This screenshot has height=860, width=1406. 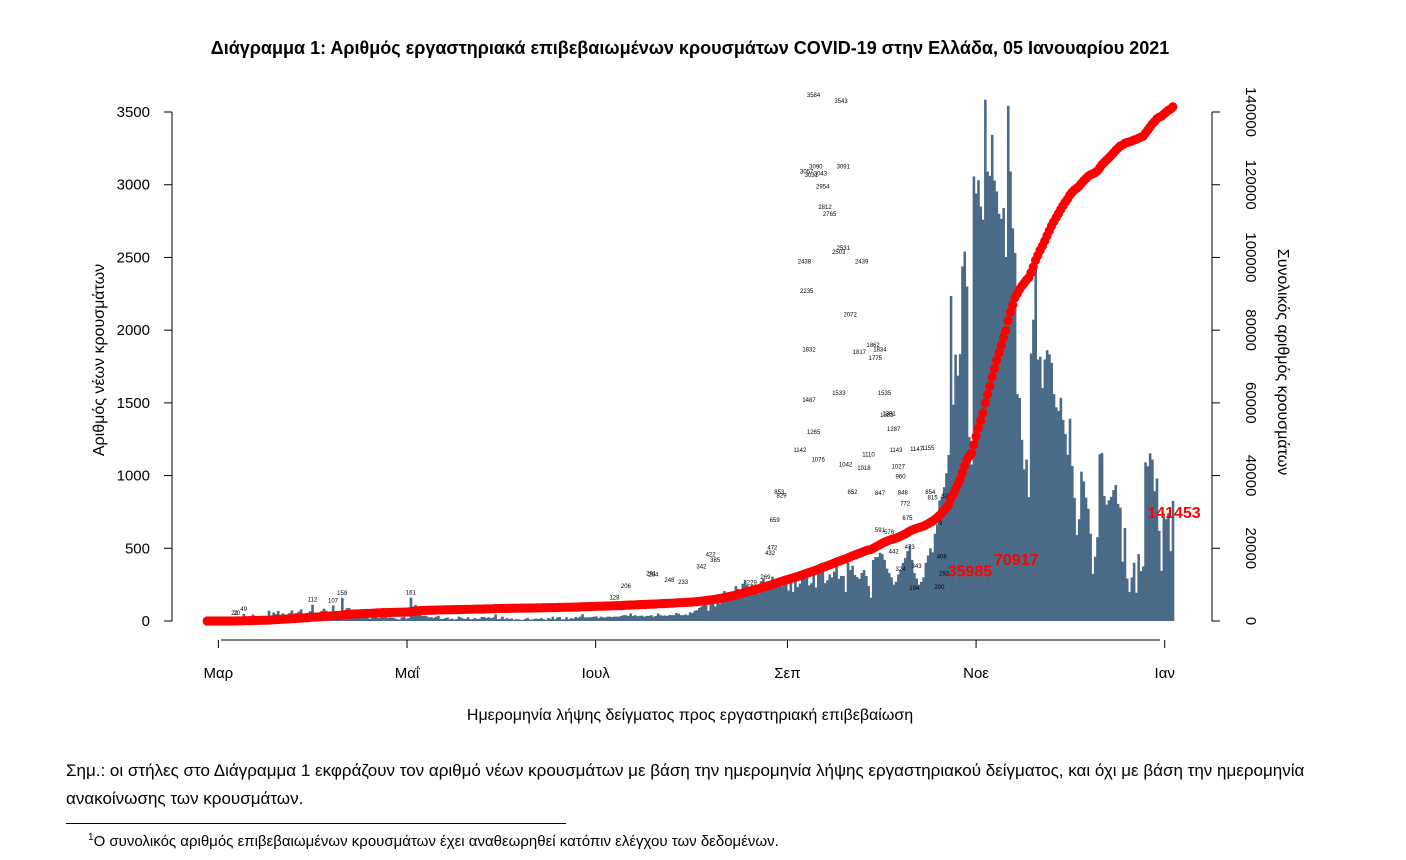 I want to click on y2-tick-label: 100000, so click(x=1250, y=257).